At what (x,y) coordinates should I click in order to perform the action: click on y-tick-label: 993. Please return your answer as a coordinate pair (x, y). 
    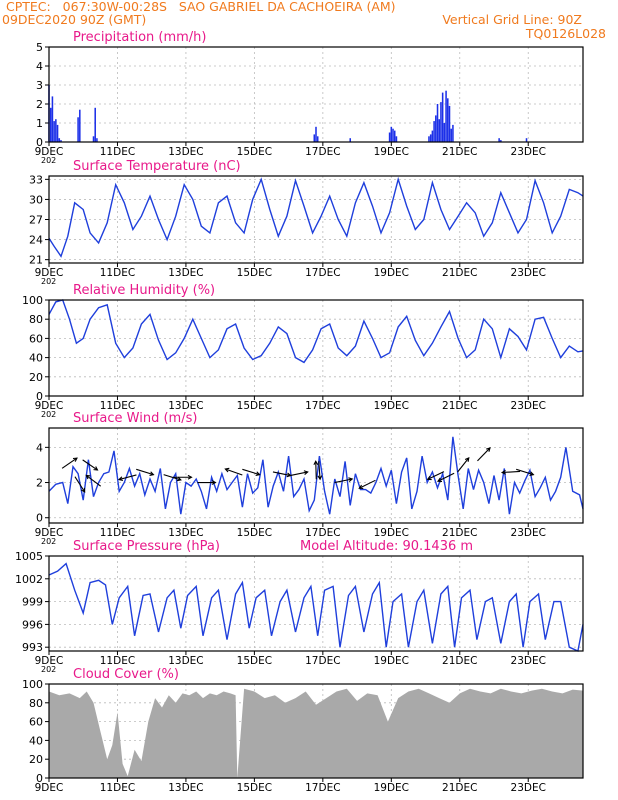
    Looking at the image, I should click on (32, 647).